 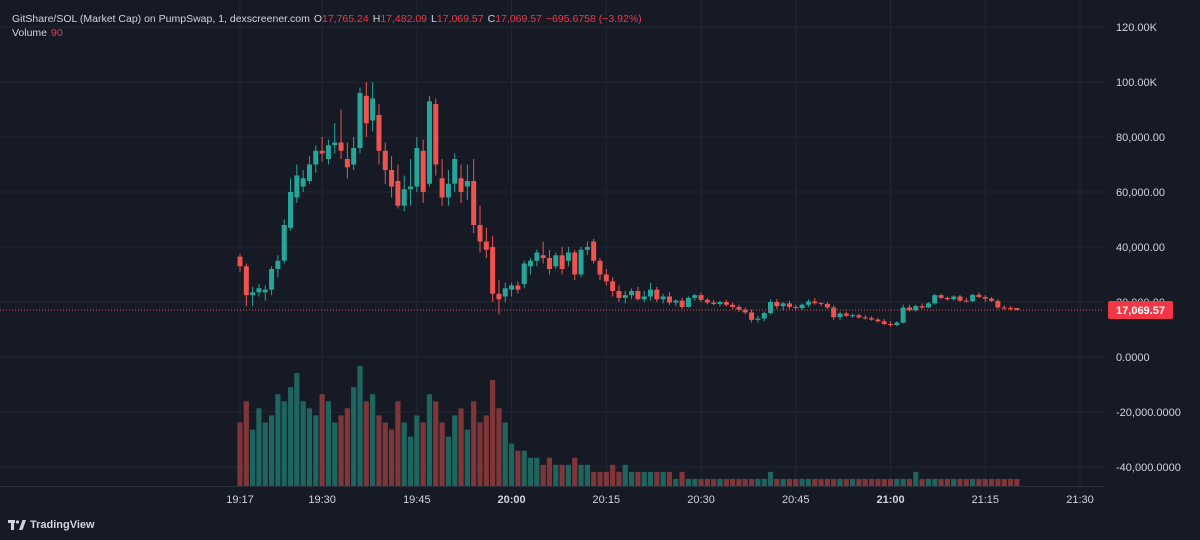 What do you see at coordinates (317, 19) in the screenshot?
I see `open-label: O` at bounding box center [317, 19].